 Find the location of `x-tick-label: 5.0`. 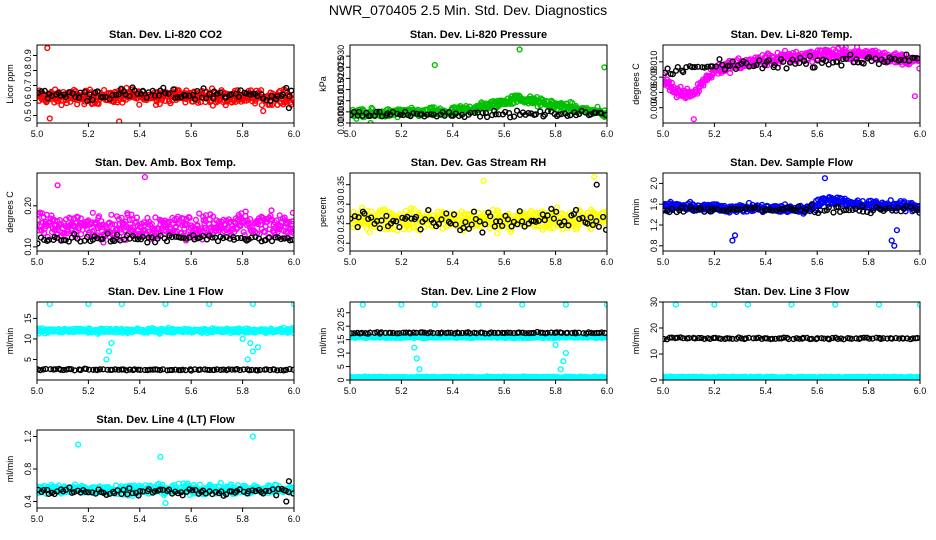

x-tick-label: 5.0 is located at coordinates (663, 134).